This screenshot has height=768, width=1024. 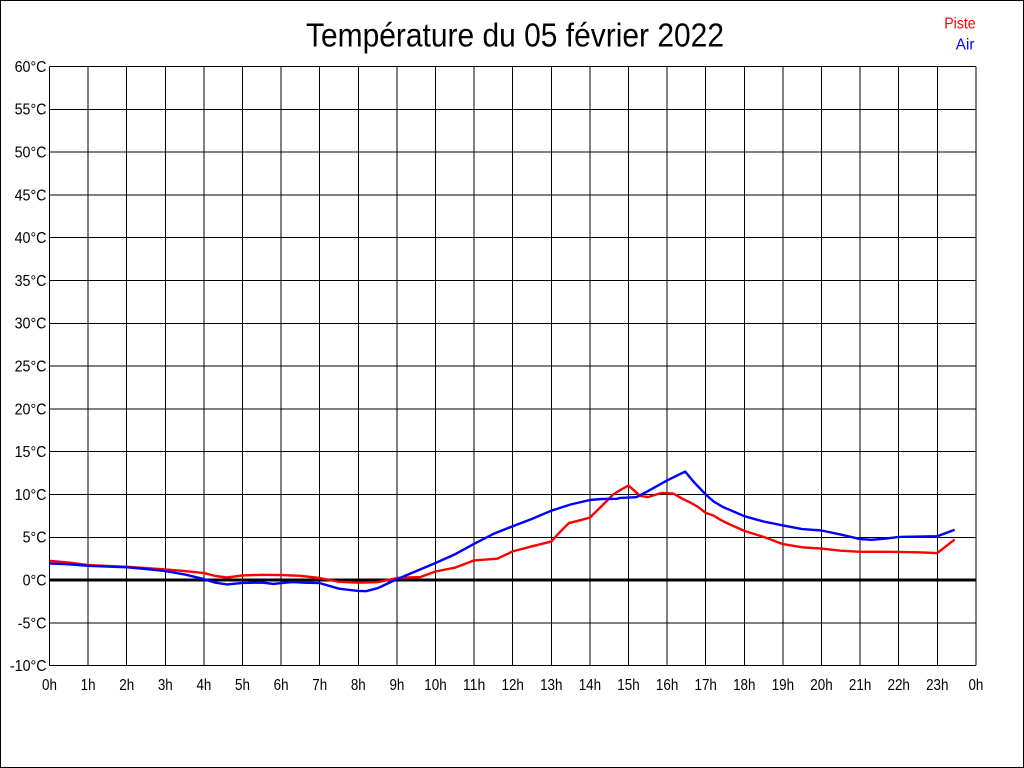 What do you see at coordinates (31, 110) in the screenshot?
I see `svg-text: 55°C` at bounding box center [31, 110].